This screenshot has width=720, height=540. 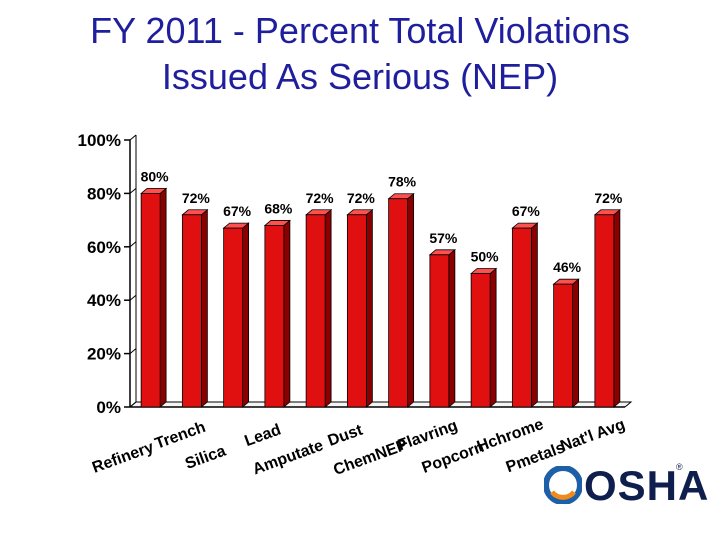 I want to click on osha-logo: OSHA ®, so click(x=626, y=486).